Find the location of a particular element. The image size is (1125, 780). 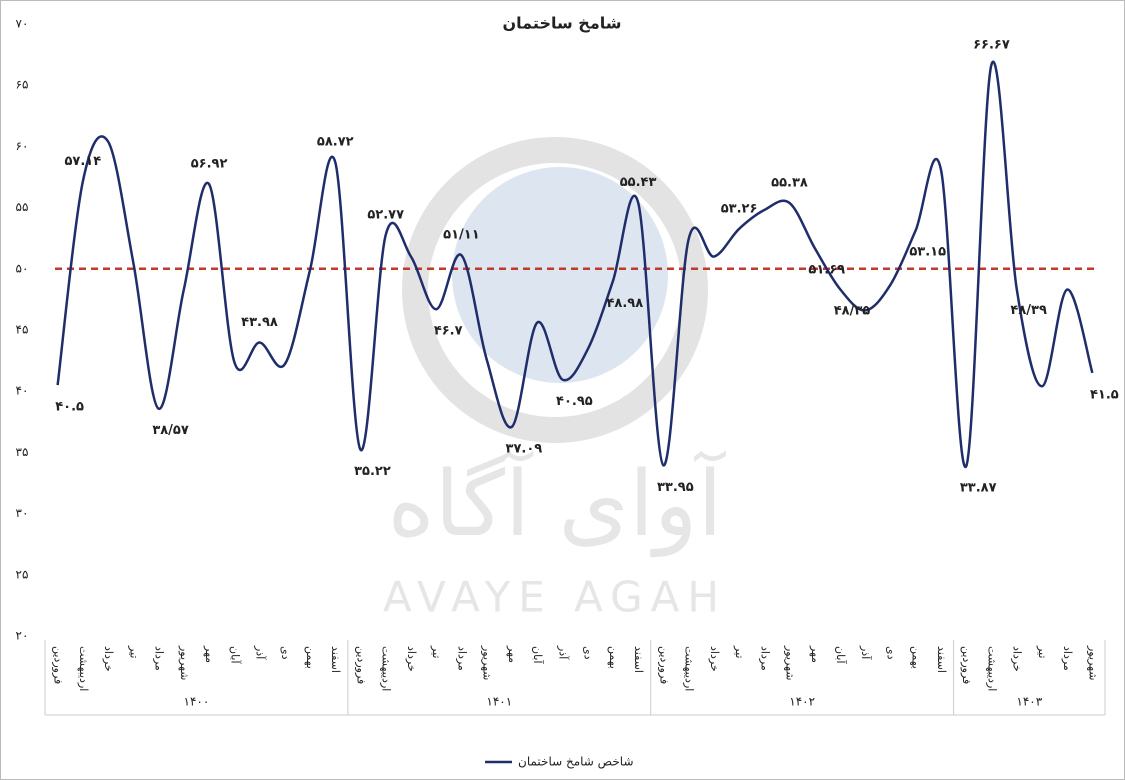

value-label: ۴۳.۹۸ is located at coordinates (259, 322).